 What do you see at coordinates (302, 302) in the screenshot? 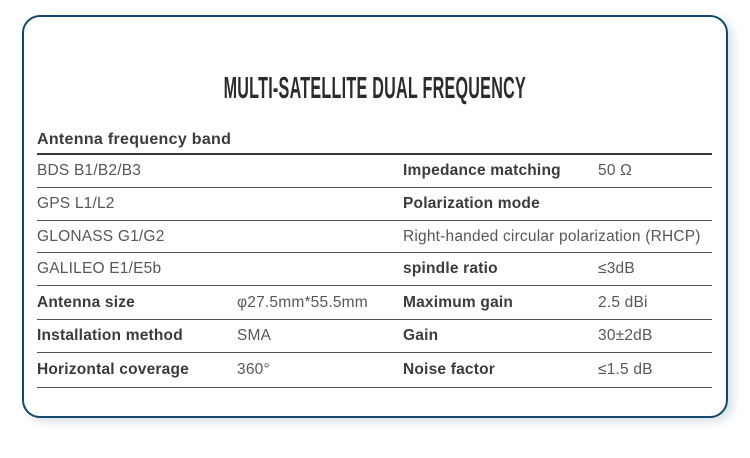
I see `spec-value: φ27.5mm*55.5mm` at bounding box center [302, 302].